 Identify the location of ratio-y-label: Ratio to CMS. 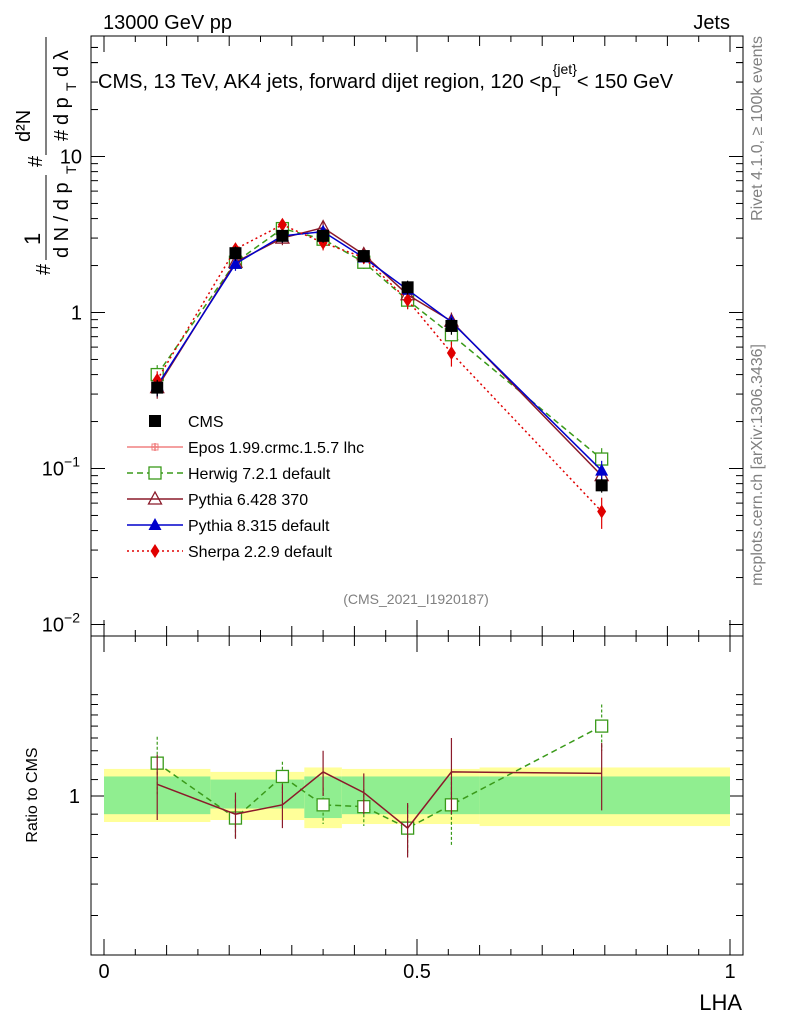
(32, 794).